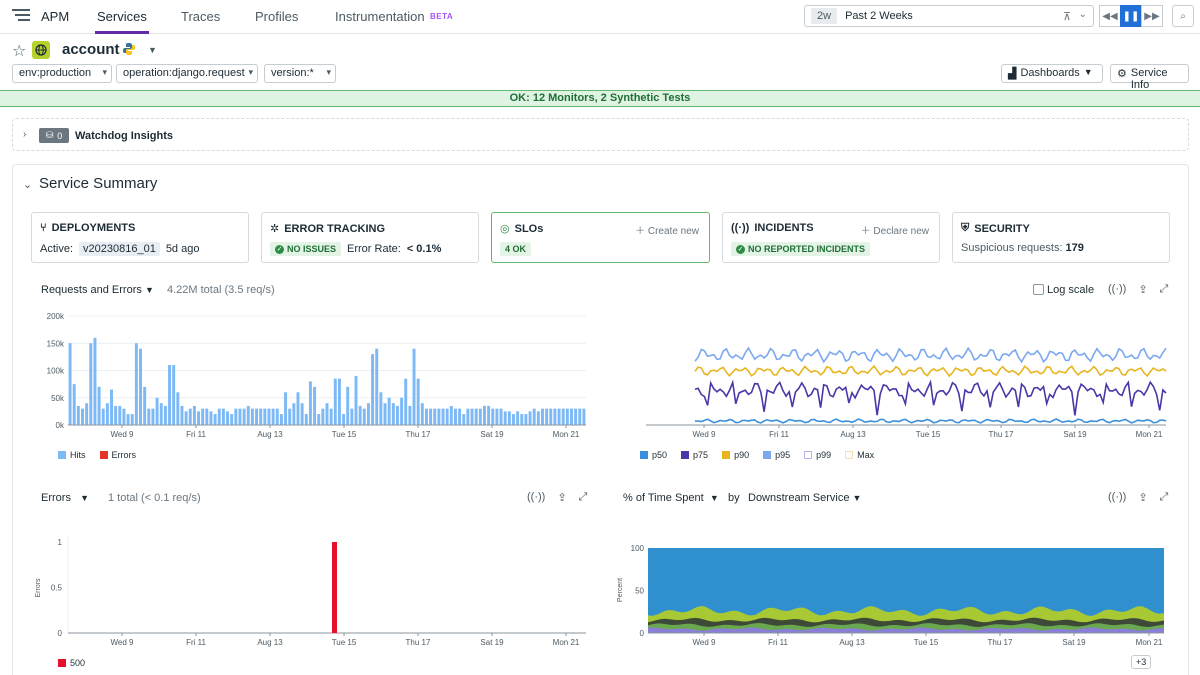 The height and width of the screenshot is (675, 1200). What do you see at coordinates (735, 455) in the screenshot?
I see `legend-p90: p90` at bounding box center [735, 455].